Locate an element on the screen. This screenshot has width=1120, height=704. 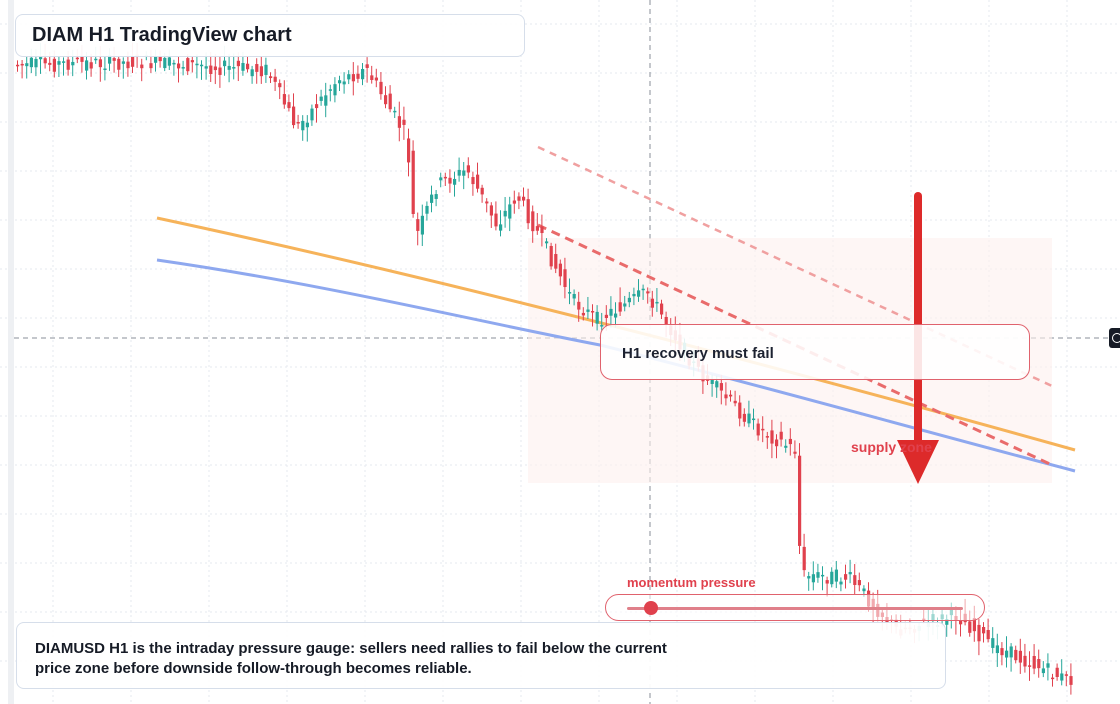
price-scale-marker-icon is located at coordinates (1114, 338).